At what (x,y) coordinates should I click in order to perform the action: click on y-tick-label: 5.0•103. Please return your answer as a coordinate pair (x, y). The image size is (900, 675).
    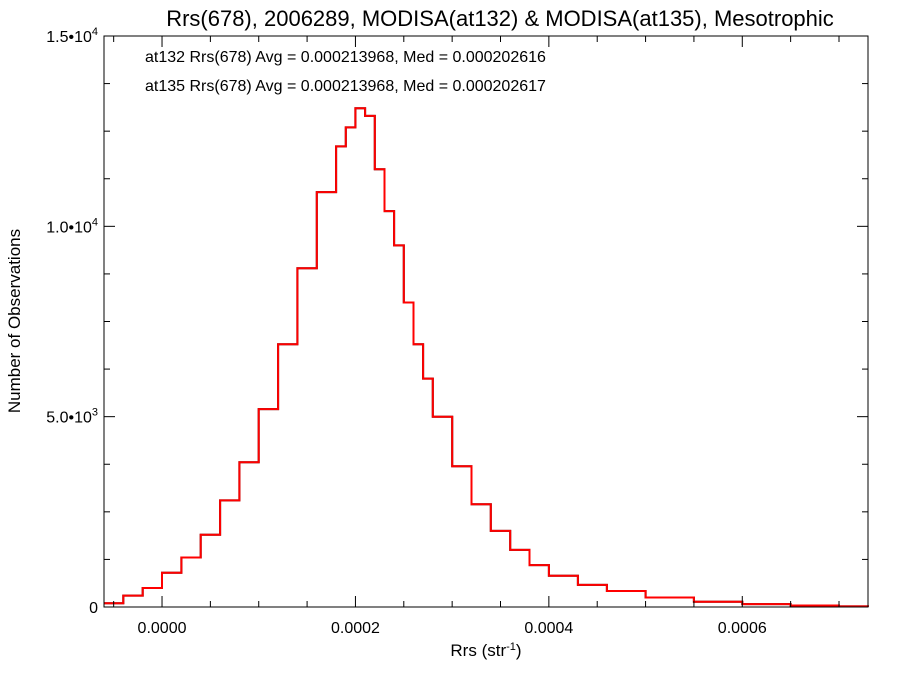
    Looking at the image, I should click on (72, 417).